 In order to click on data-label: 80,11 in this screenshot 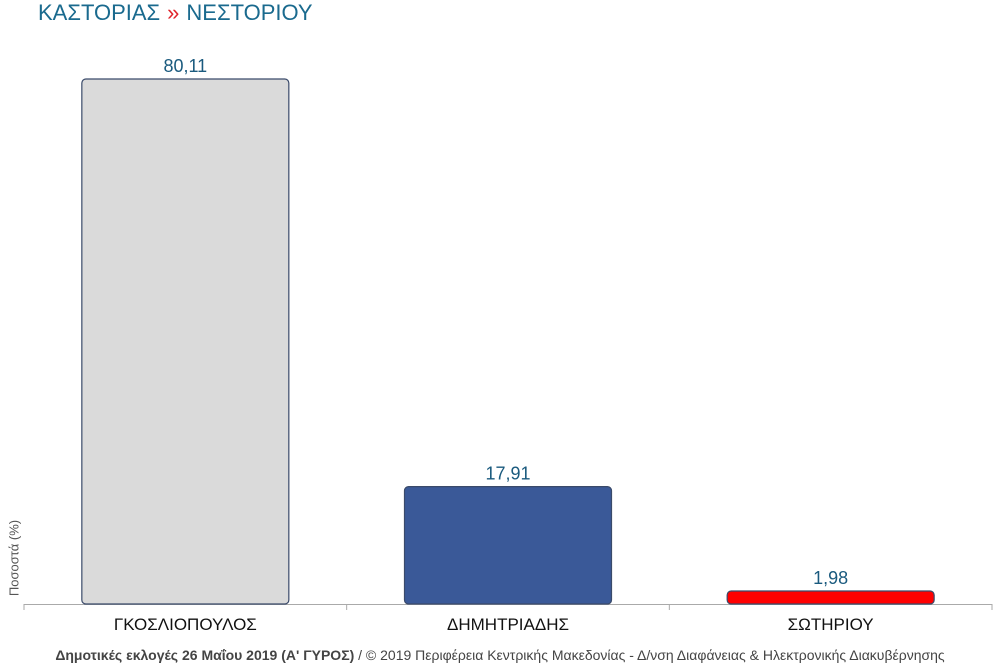, I will do `click(185, 66)`.